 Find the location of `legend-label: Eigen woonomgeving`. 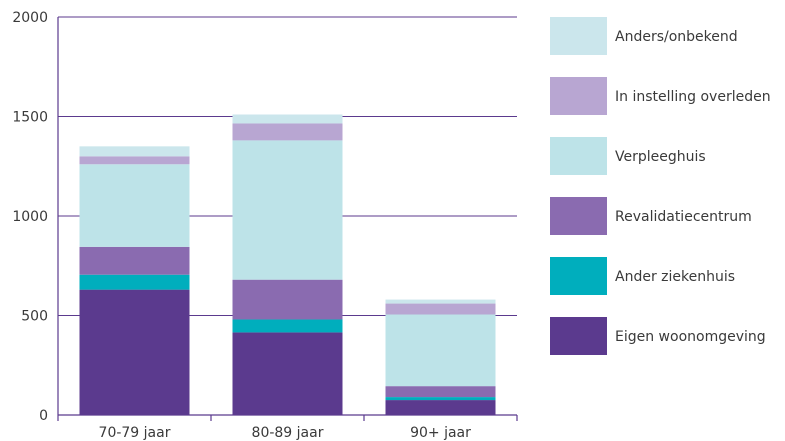

legend-label: Eigen woonomgeving is located at coordinates (690, 337).